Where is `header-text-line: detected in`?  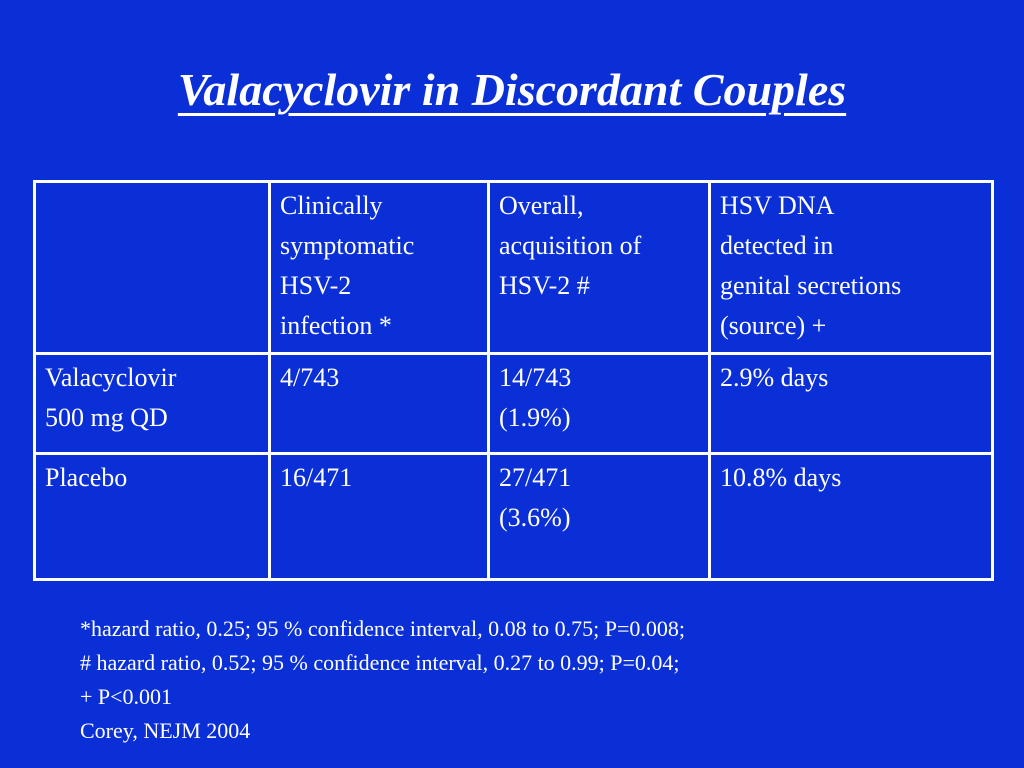
header-text-line: detected in is located at coordinates (777, 245).